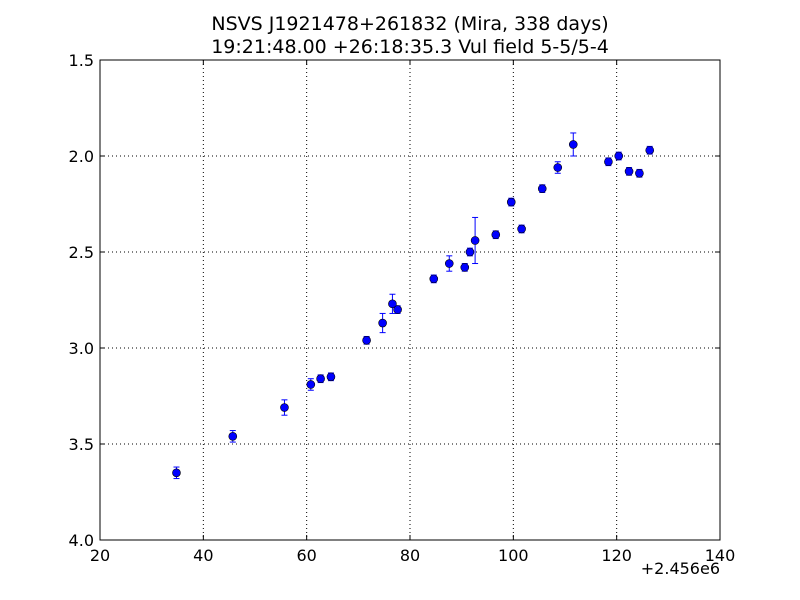 This screenshot has width=800, height=600. What do you see at coordinates (720, 555) in the screenshot?
I see `x-tick-label: 140` at bounding box center [720, 555].